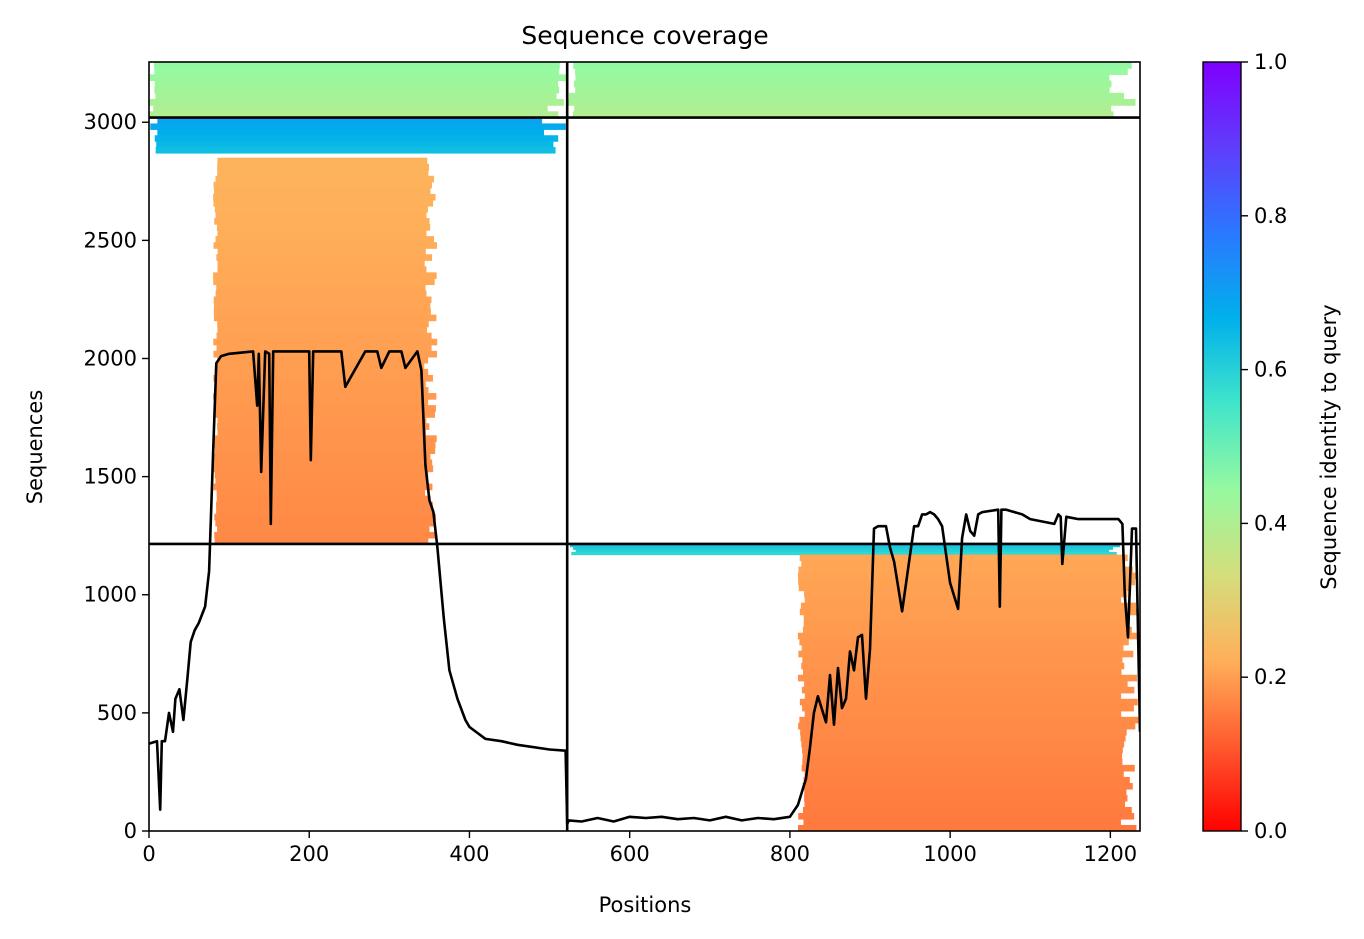 The width and height of the screenshot is (1364, 939). Describe the element at coordinates (790, 854) in the screenshot. I see `x-tick-label: 800` at that location.